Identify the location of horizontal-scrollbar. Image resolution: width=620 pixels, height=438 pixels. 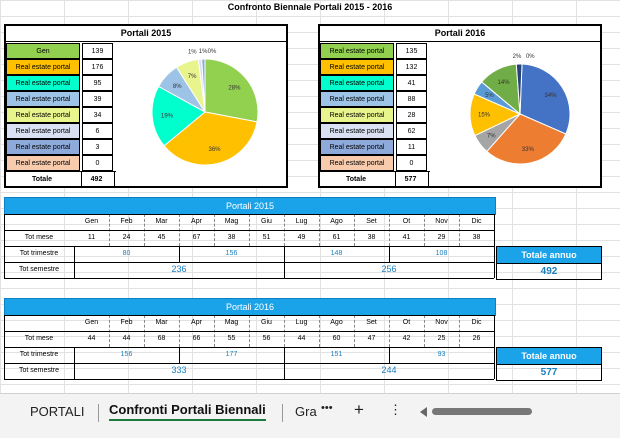
(480, 412).